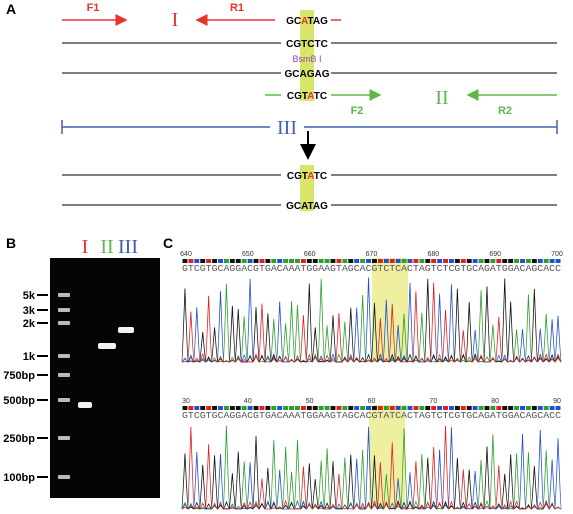 The height and width of the screenshot is (514, 573). What do you see at coordinates (107, 346) in the screenshot?
I see `sample-band` at bounding box center [107, 346].